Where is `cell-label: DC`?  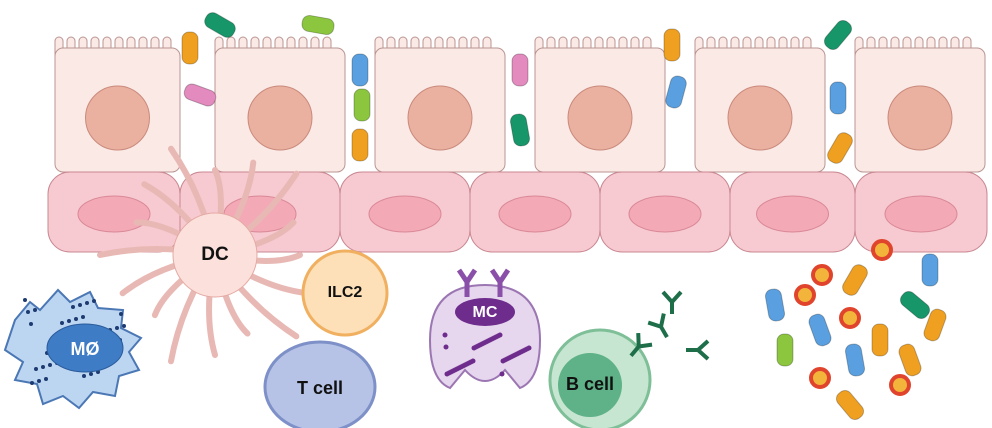 cell-label: DC is located at coordinates (215, 254).